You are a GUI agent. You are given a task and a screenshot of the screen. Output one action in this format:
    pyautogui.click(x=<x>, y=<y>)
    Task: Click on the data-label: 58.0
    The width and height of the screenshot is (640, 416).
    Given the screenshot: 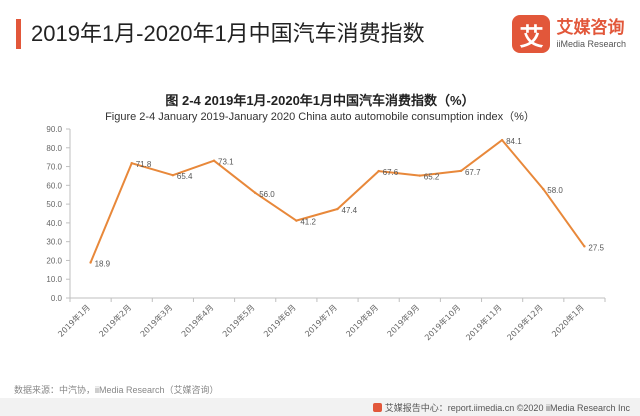 What is the action you would take?
    pyautogui.click(x=555, y=190)
    